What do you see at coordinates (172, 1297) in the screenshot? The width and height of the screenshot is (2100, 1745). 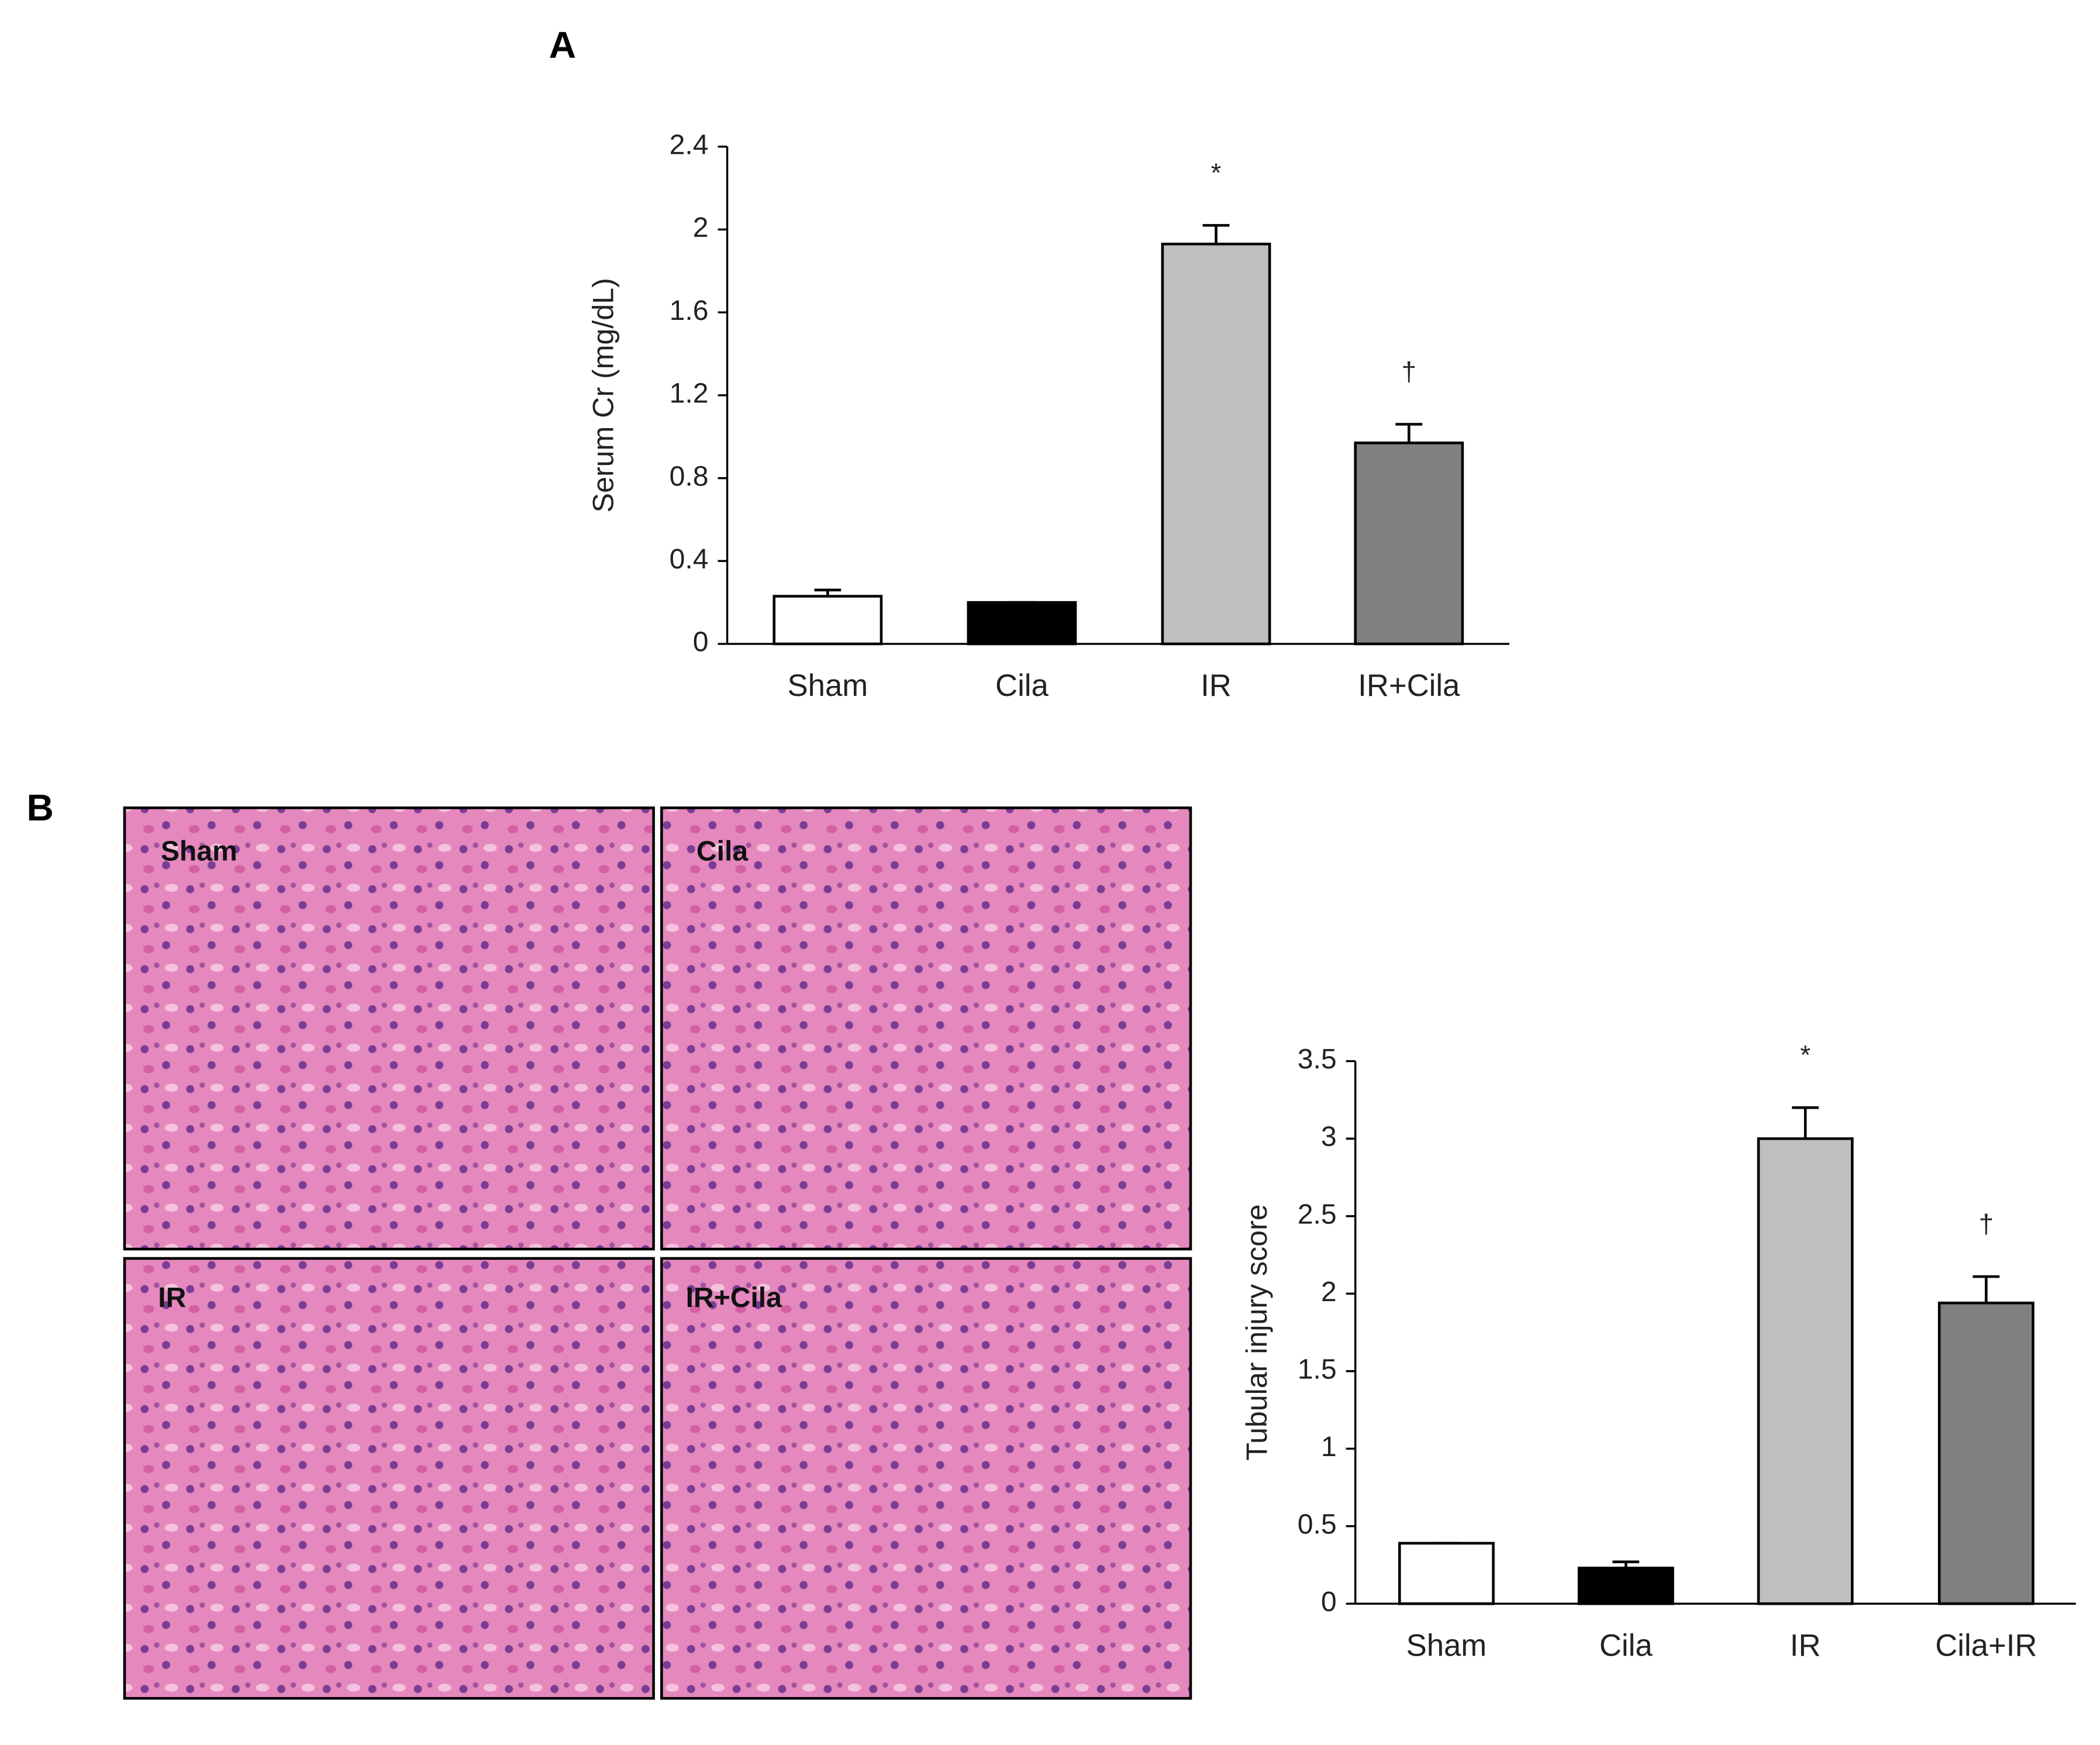 I see `micrograph-label: IR` at bounding box center [172, 1297].